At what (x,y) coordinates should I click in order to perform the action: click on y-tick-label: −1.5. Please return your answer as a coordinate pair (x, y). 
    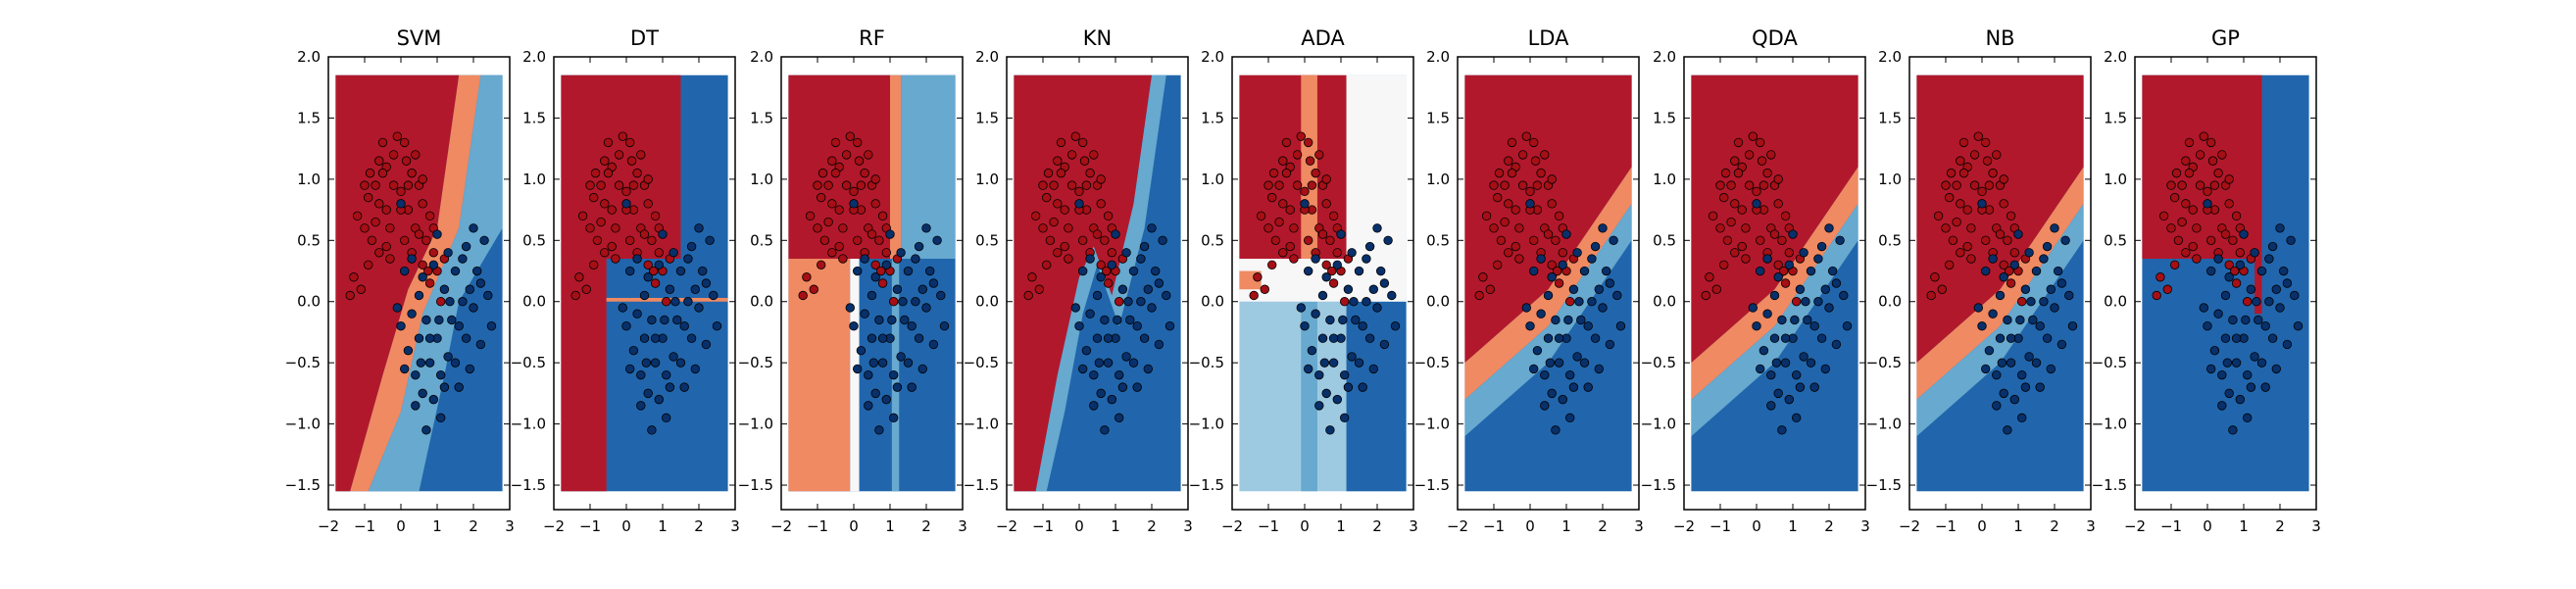
    Looking at the image, I should click on (2109, 485).